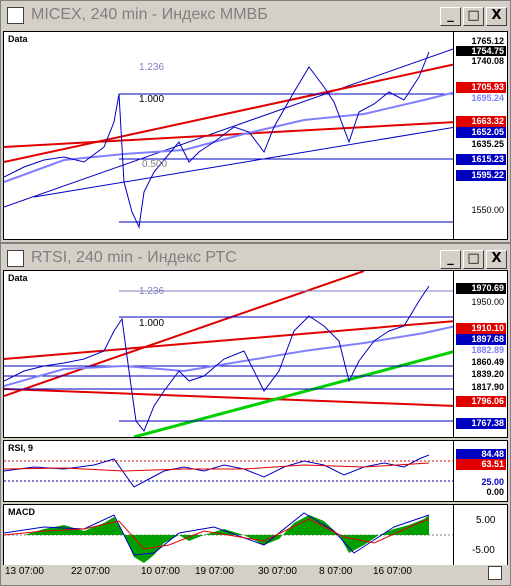 This screenshot has width=511, height=586. What do you see at coordinates (392, 571) in the screenshot?
I see `time-label: 16 07:00` at bounding box center [392, 571].